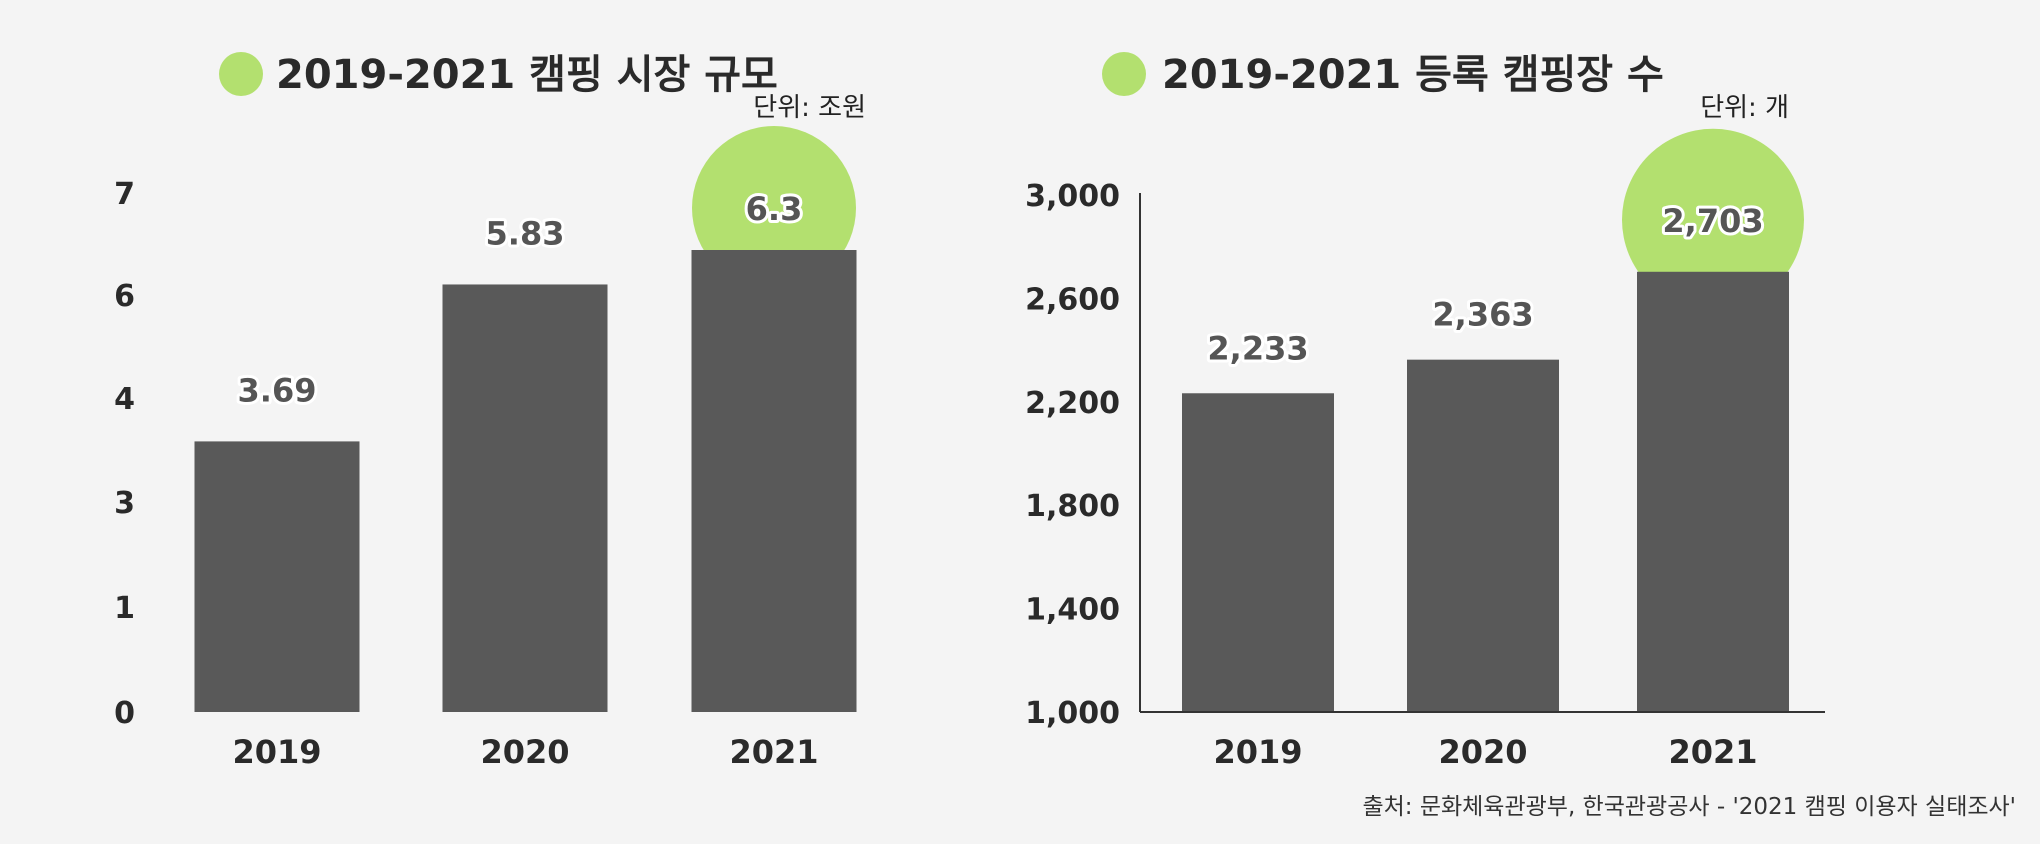  What do you see at coordinates (1413, 75) in the screenshot?
I see `chart-title: 2019-2021 등록 캠핑장 수` at bounding box center [1413, 75].